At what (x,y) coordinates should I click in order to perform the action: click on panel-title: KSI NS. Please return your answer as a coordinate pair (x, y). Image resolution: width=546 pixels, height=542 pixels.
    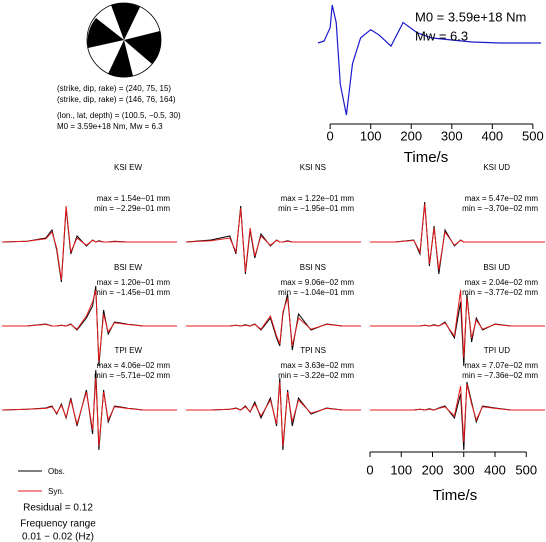
    Looking at the image, I should click on (313, 167).